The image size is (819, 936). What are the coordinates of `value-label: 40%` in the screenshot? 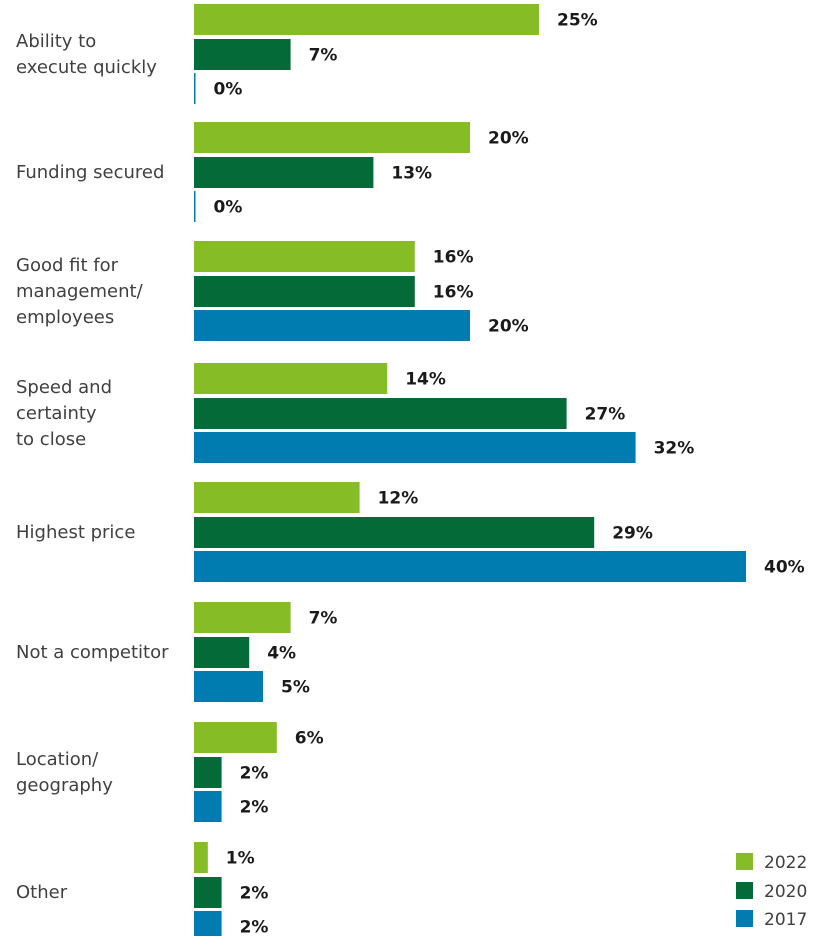 It's located at (784, 568).